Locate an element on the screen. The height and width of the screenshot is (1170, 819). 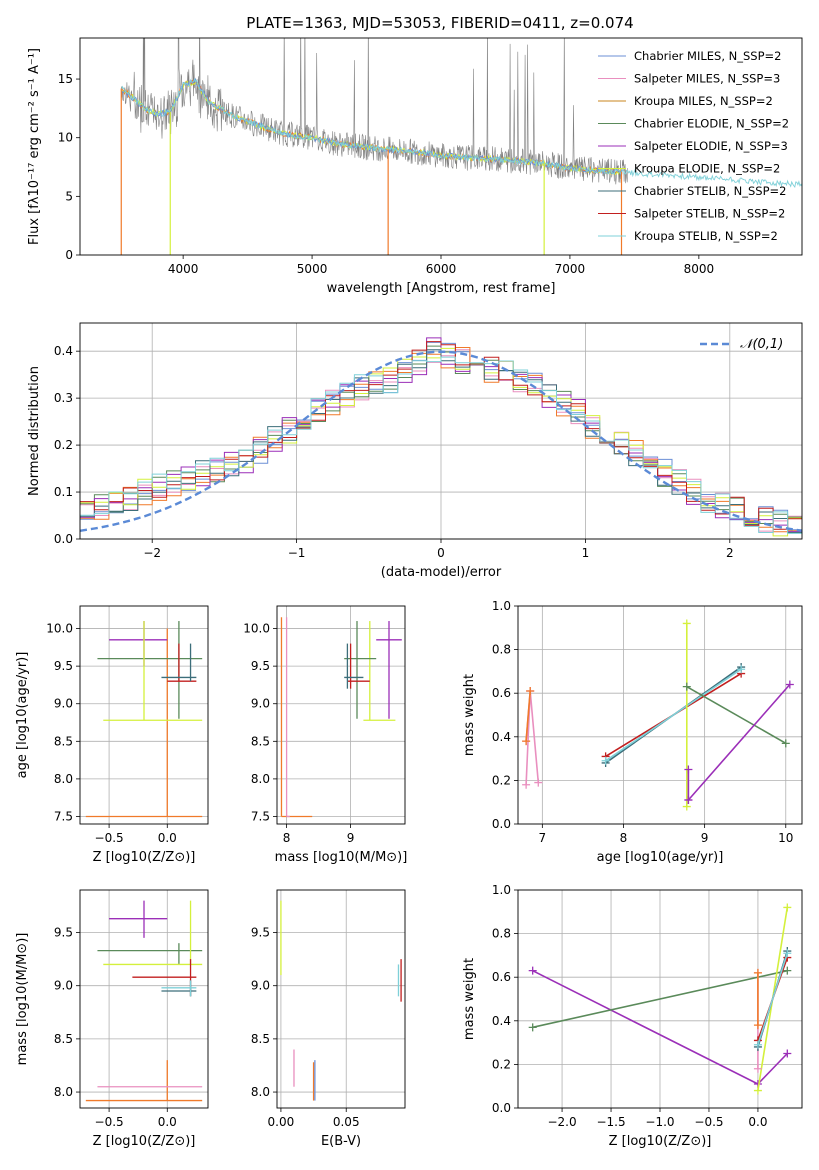
x-tick-label: 7000 is located at coordinates (570, 269).